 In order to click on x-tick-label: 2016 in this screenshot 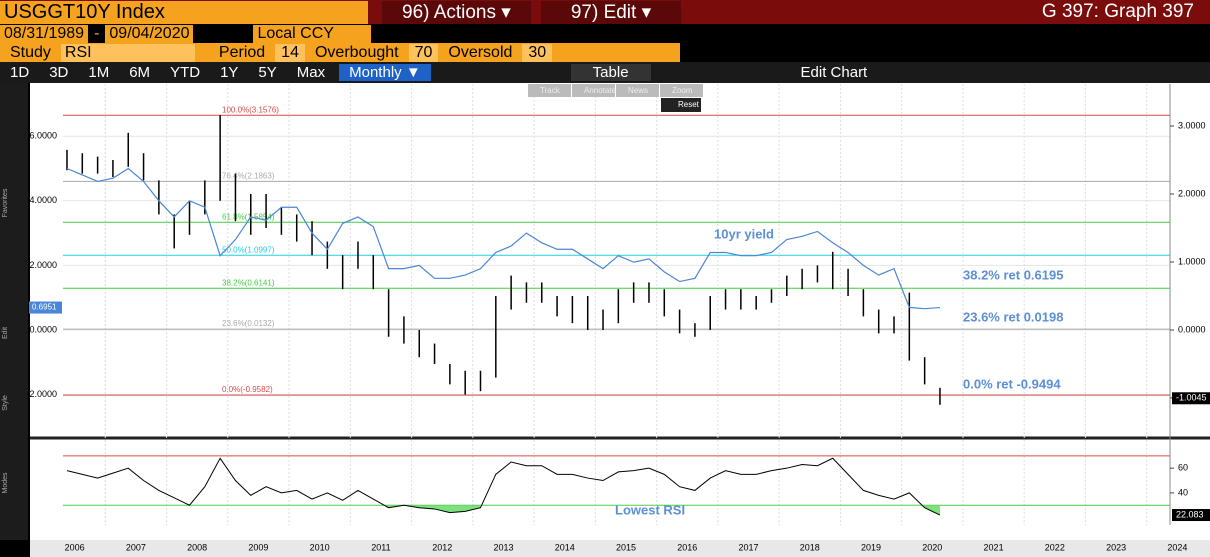, I will do `click(687, 547)`.